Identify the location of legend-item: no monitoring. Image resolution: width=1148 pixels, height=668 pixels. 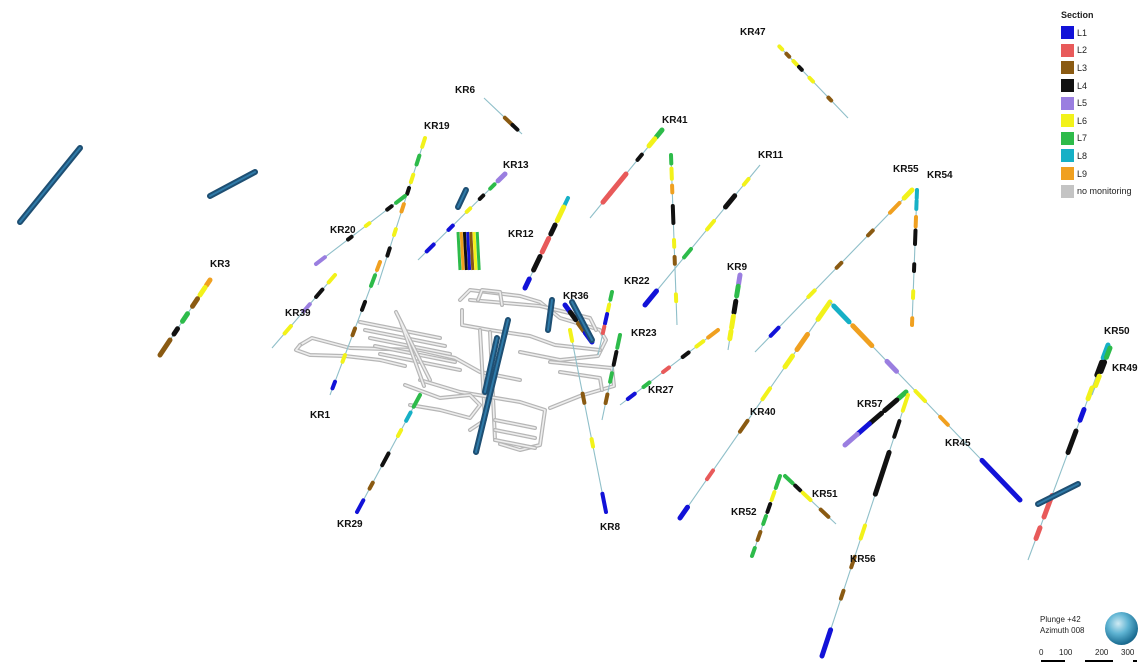
(1102, 191).